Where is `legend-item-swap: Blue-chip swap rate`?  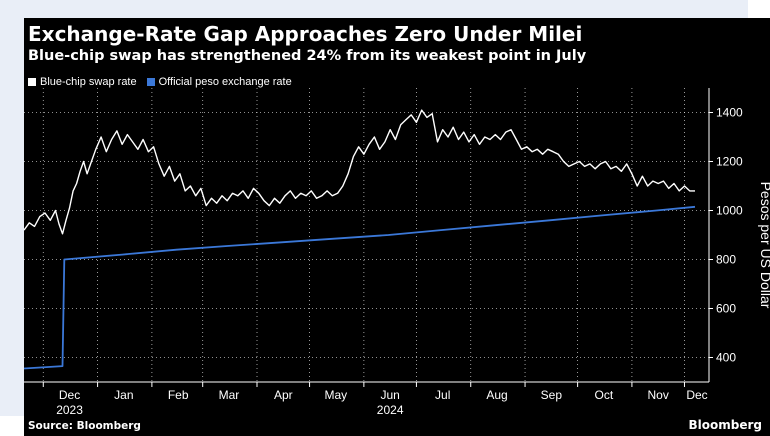 legend-item-swap: Blue-chip swap rate is located at coordinates (82, 82).